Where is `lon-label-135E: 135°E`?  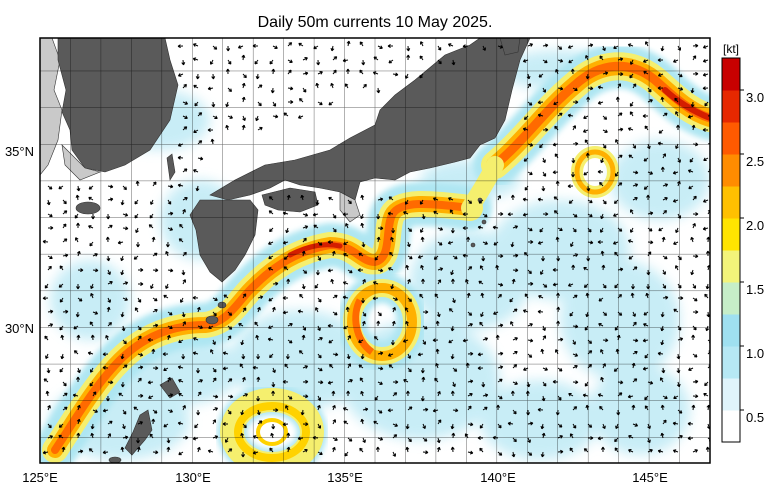 lon-label-135E: 135°E is located at coordinates (345, 477).